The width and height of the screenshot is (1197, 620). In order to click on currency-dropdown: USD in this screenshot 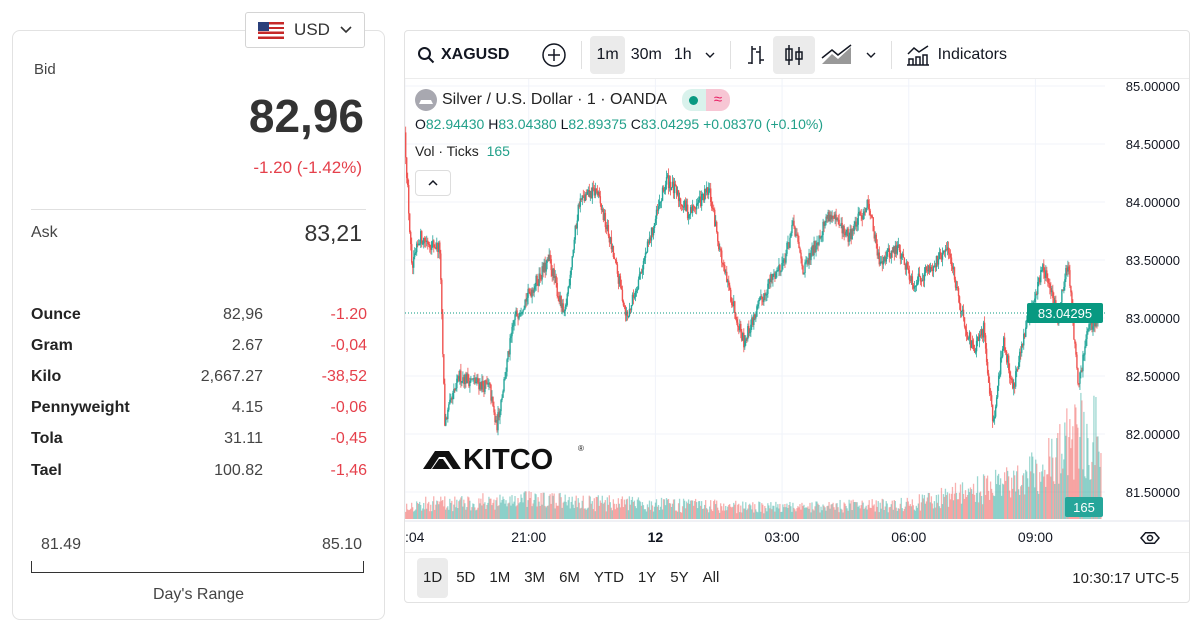, I will do `click(305, 30)`.